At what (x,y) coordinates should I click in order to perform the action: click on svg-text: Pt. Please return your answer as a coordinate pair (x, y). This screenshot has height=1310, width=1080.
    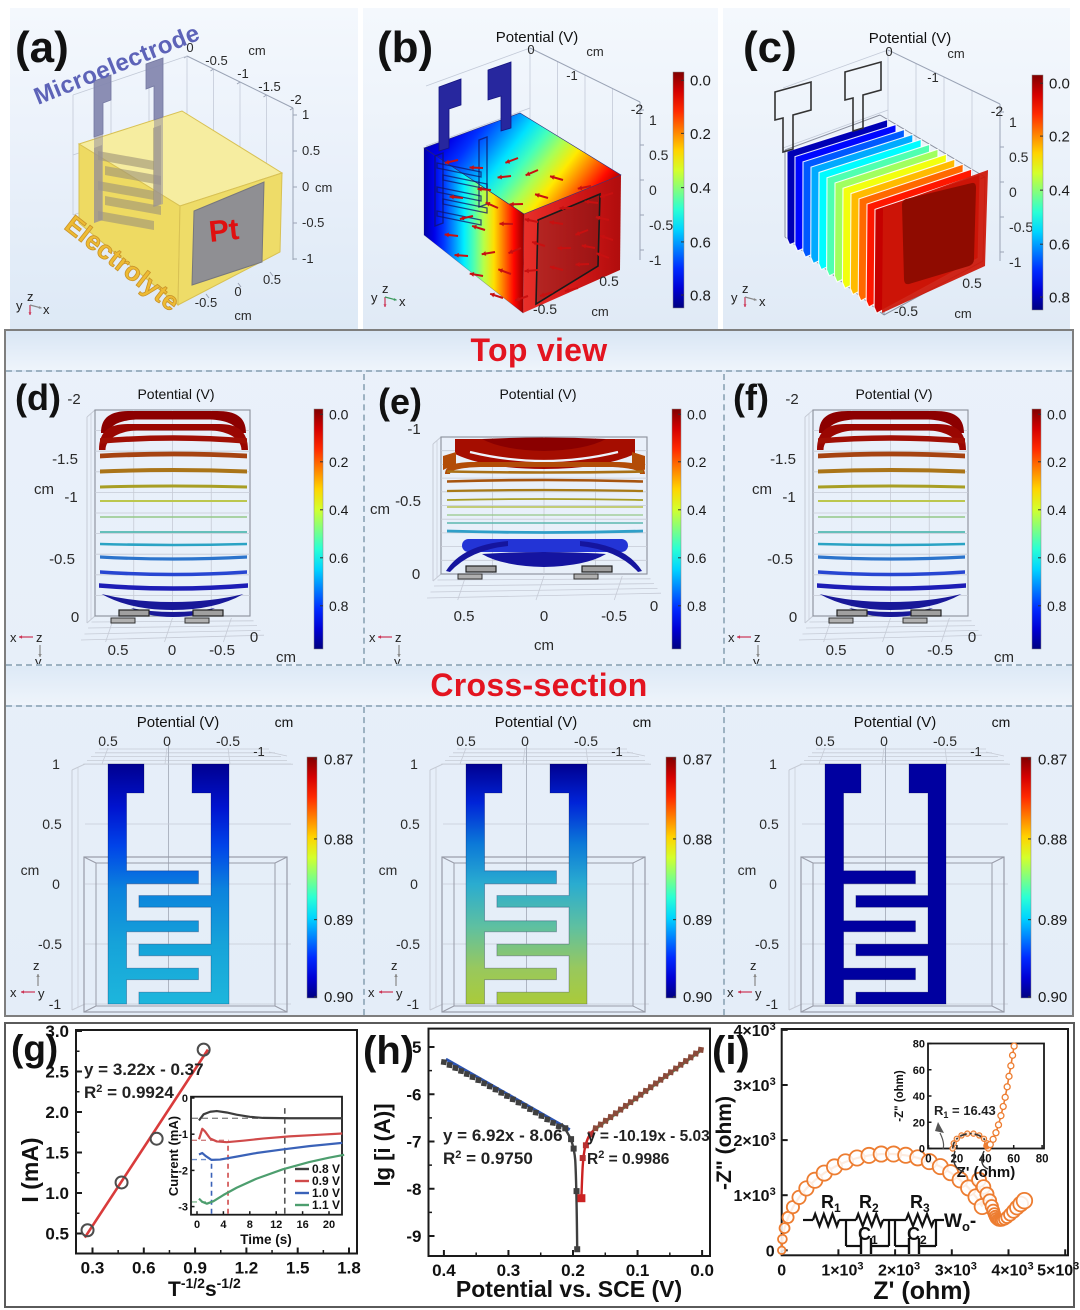
    Looking at the image, I should click on (223, 231).